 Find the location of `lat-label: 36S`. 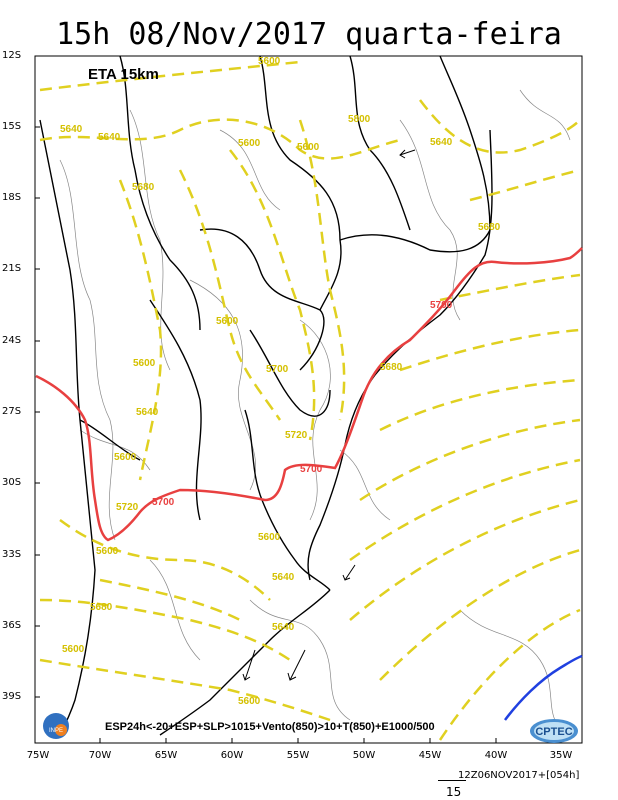

lat-label: 36S is located at coordinates (12, 625).